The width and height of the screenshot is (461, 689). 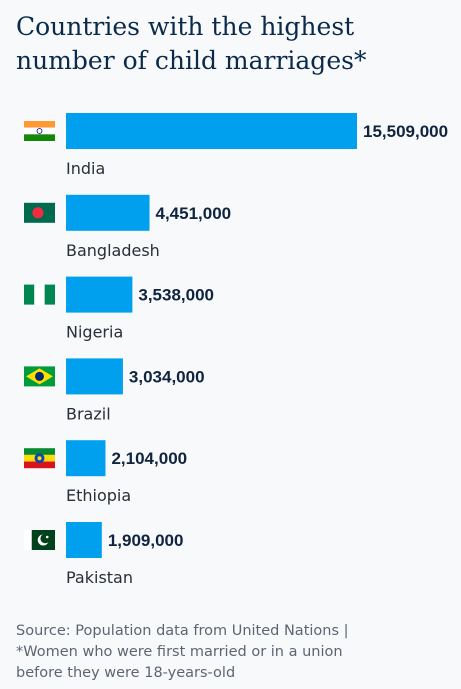 What do you see at coordinates (86, 458) in the screenshot?
I see `bar-ethiopia` at bounding box center [86, 458].